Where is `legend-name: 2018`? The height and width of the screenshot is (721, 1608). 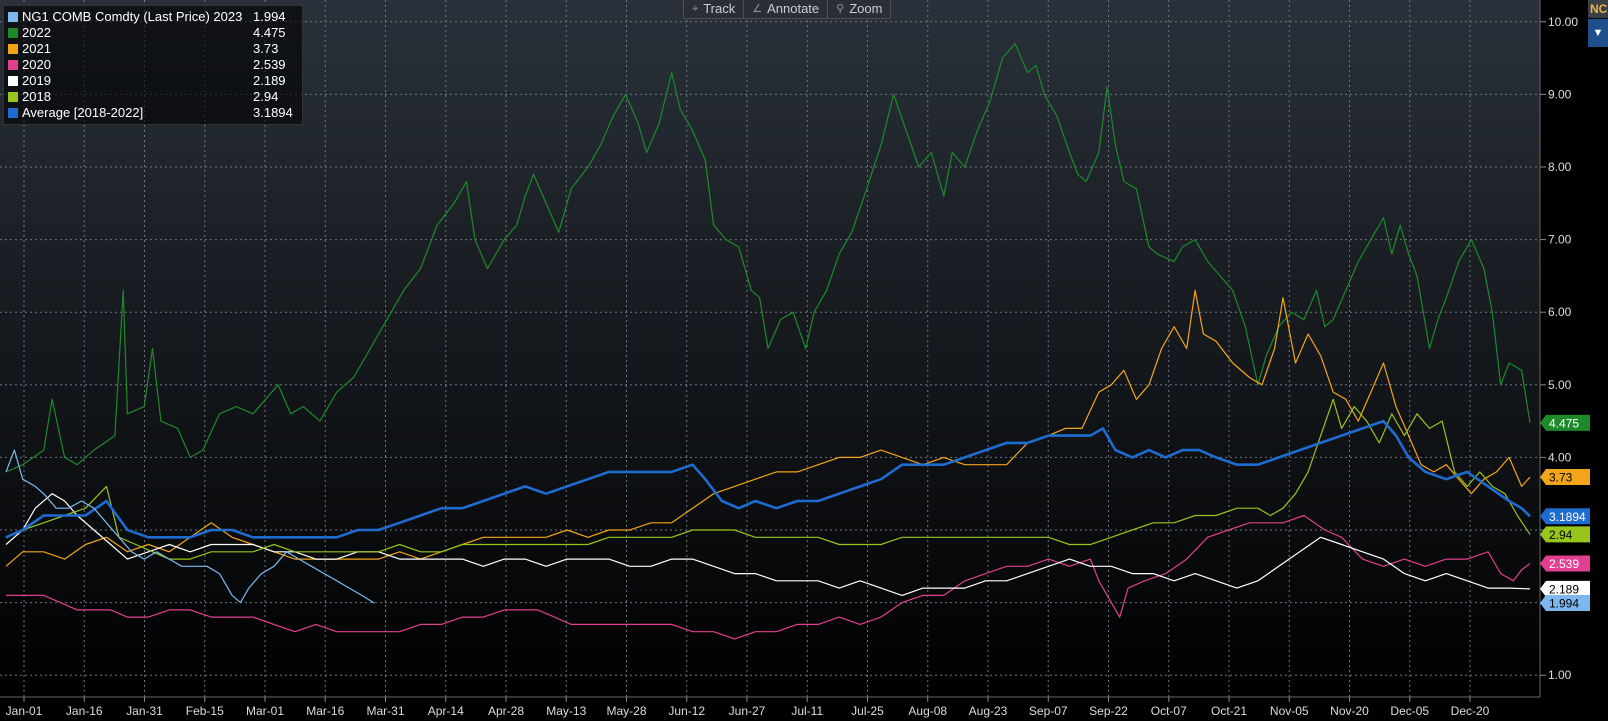 legend-name: 2018 is located at coordinates (36, 96).